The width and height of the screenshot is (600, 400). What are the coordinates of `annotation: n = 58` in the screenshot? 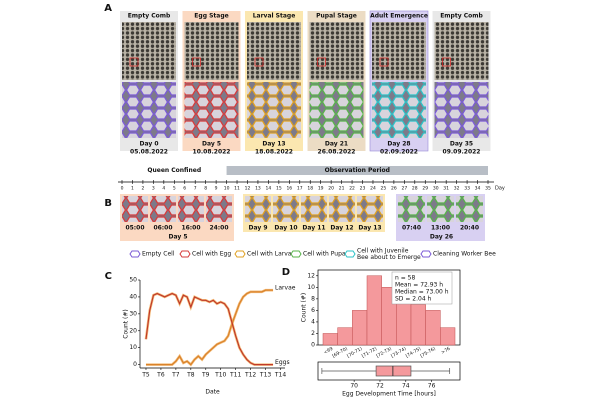 It's located at (405, 278).